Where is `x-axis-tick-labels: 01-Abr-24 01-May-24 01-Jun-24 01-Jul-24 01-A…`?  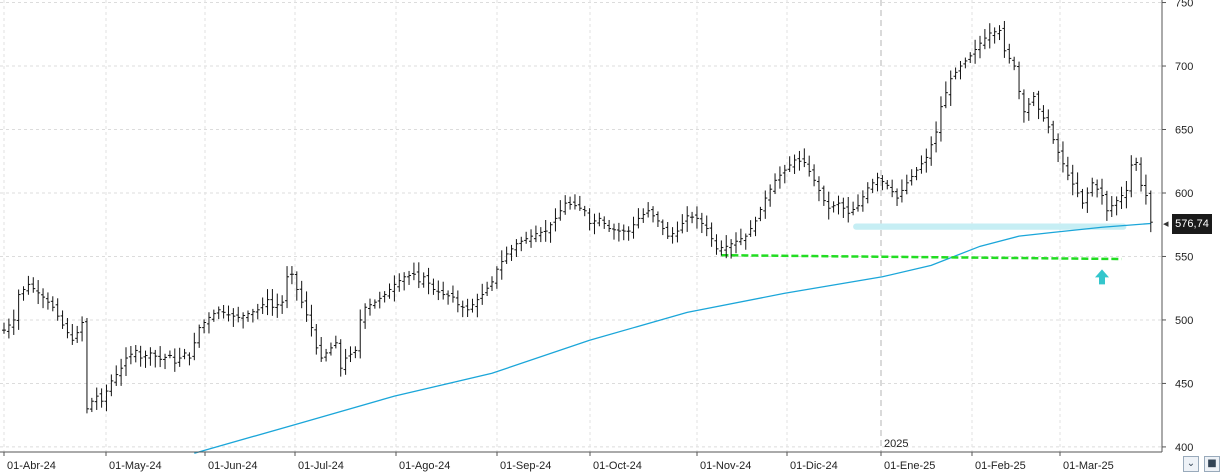 x-axis-tick-labels: 01-Abr-24 01-May-24 01-Jun-24 01-Jul-24 01-A… is located at coordinates (560, 466).